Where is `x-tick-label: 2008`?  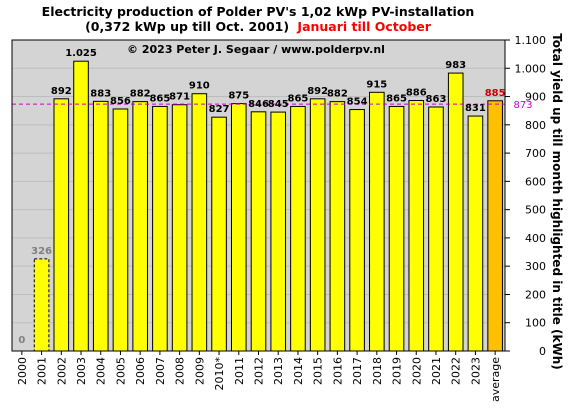 x-tick-label: 2008 is located at coordinates (180, 371).